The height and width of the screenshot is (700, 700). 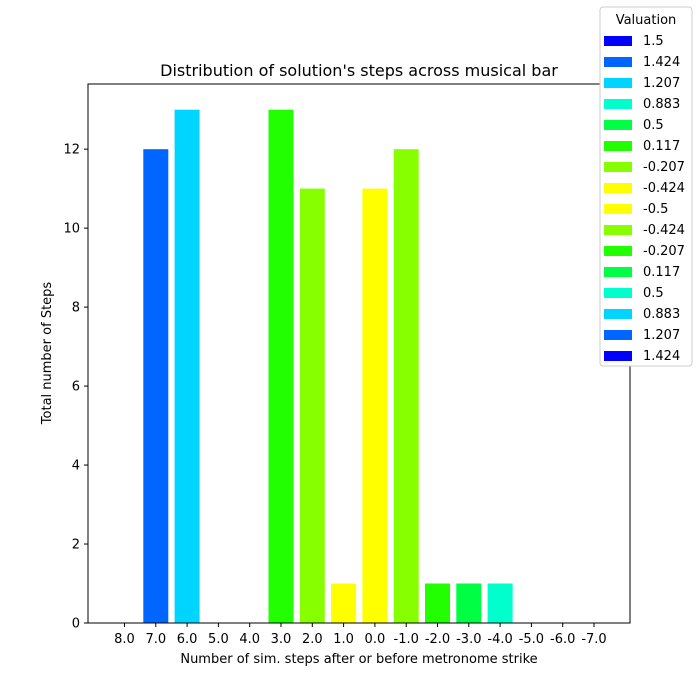 What do you see at coordinates (249, 639) in the screenshot?
I see `x-tick-label: 4.0` at bounding box center [249, 639].